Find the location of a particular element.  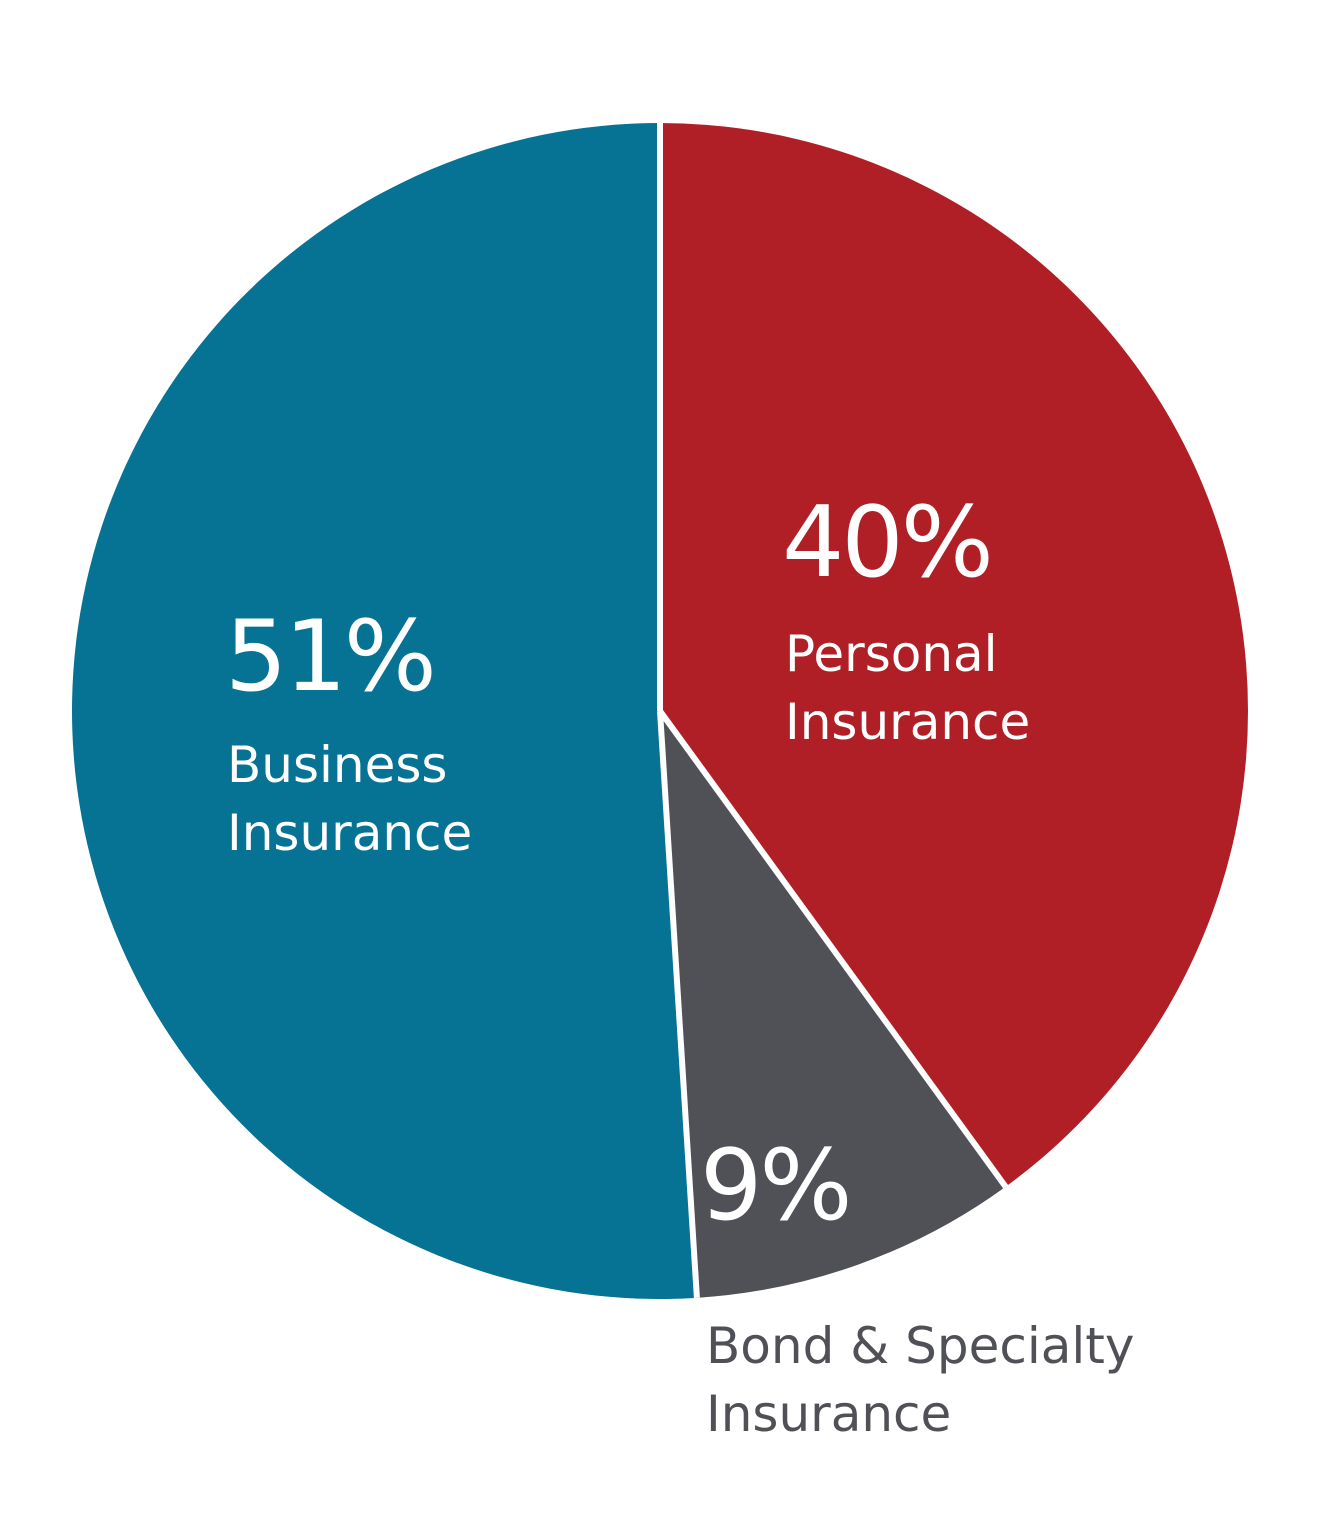

slice-label-business-insurance-line2: Insurance is located at coordinates (349, 833).